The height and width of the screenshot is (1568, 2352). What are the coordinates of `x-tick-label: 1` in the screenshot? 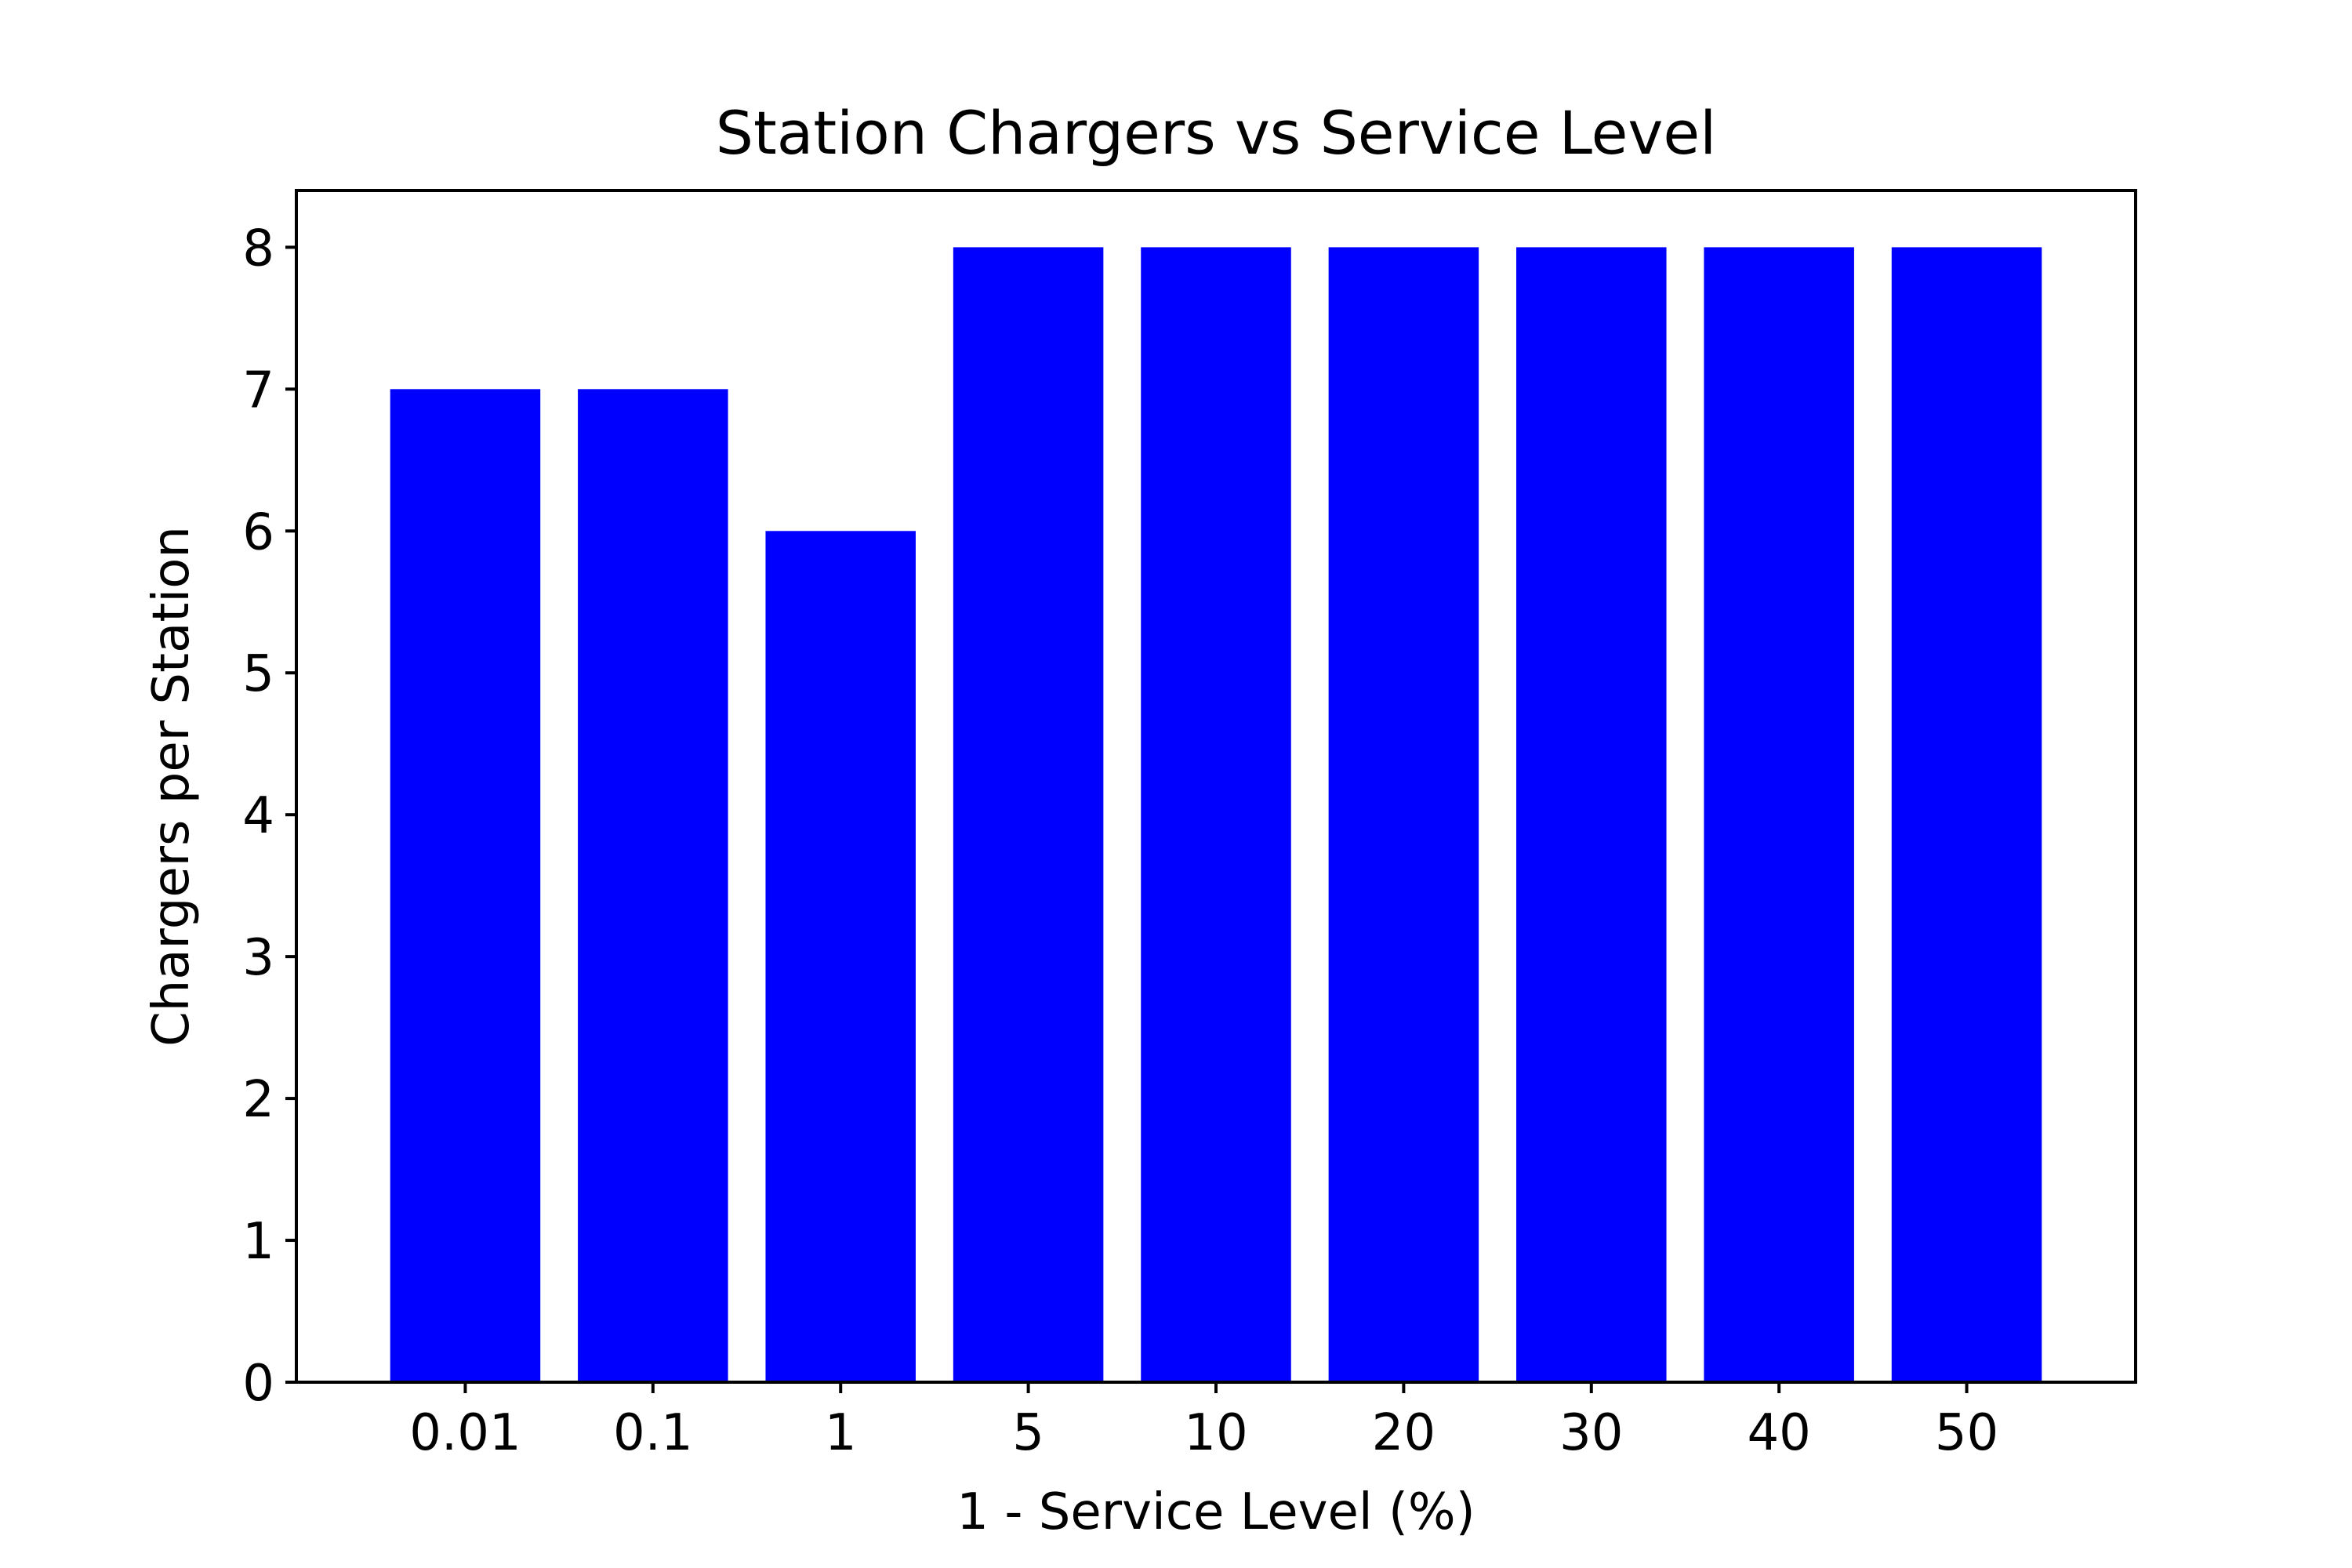 It's located at (841, 1433).